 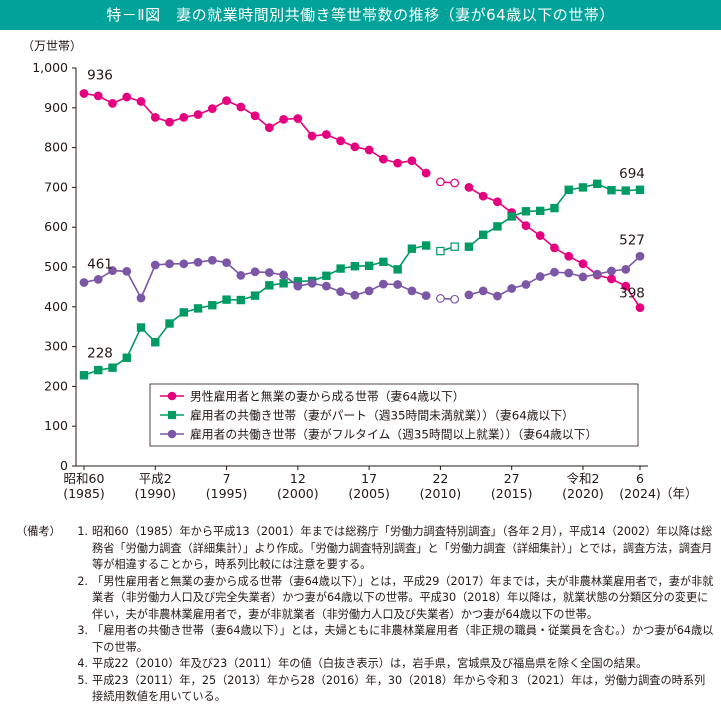 I want to click on y-tick-label: 200, so click(x=56, y=385).